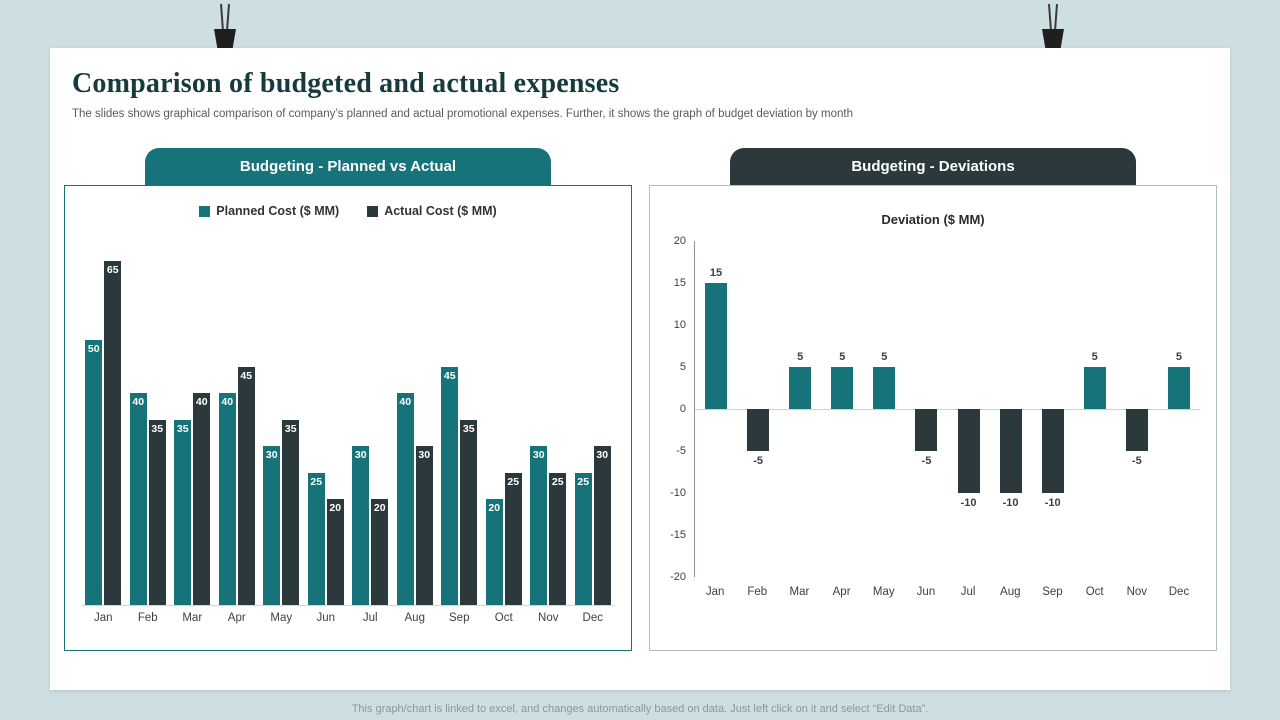  What do you see at coordinates (678, 535) in the screenshot?
I see `y-axis-tick-label: -15` at bounding box center [678, 535].